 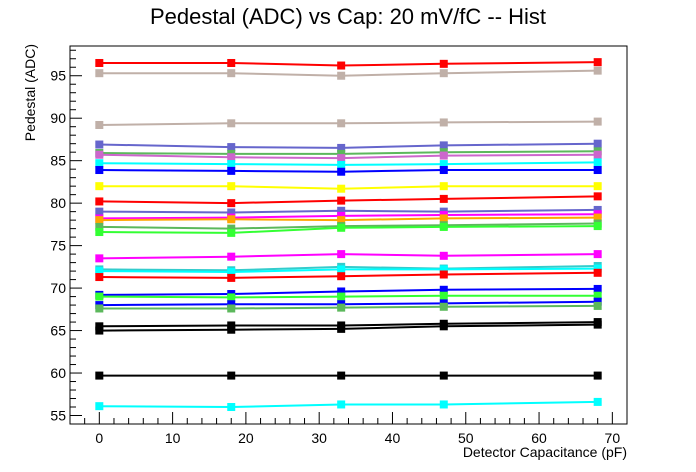 What do you see at coordinates (173, 438) in the screenshot?
I see `x-tick-label: 10` at bounding box center [173, 438].